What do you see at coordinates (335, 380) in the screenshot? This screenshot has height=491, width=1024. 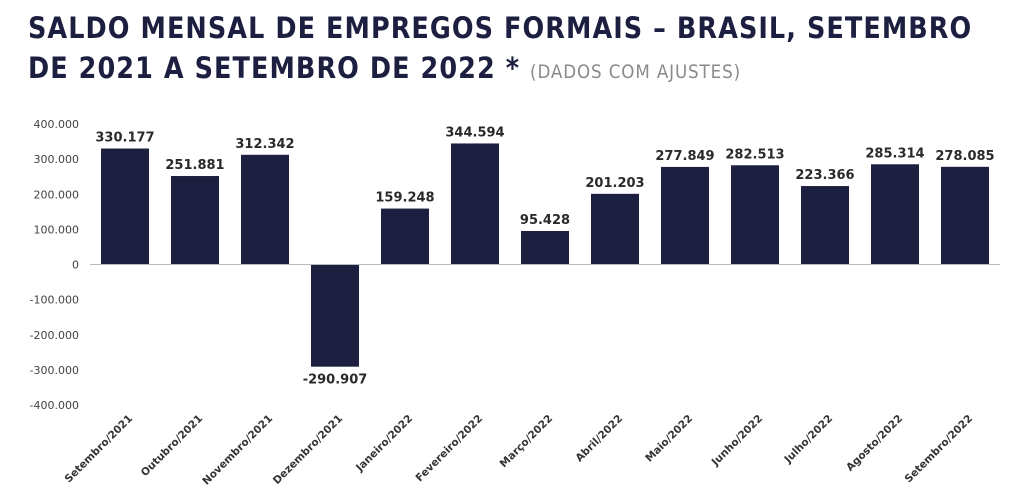 I see `data-label: -290.907` at bounding box center [335, 380].